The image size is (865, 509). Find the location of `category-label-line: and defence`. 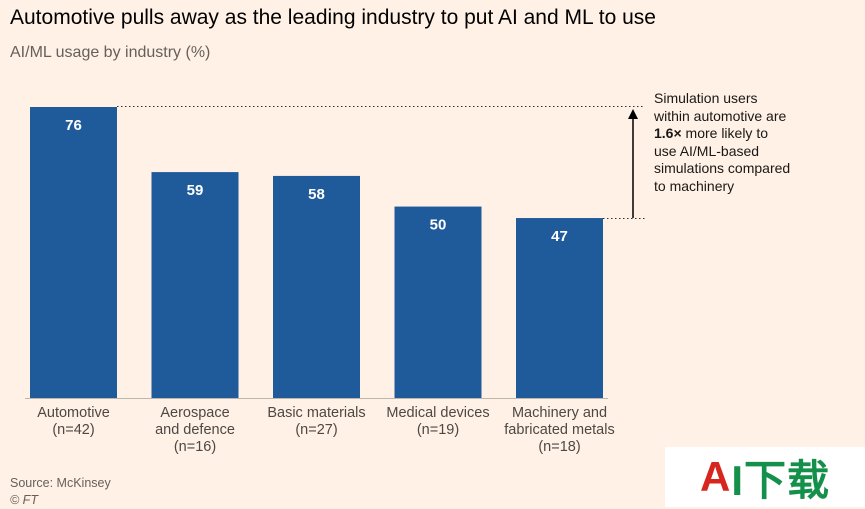

category-label-line: and defence is located at coordinates (195, 430).